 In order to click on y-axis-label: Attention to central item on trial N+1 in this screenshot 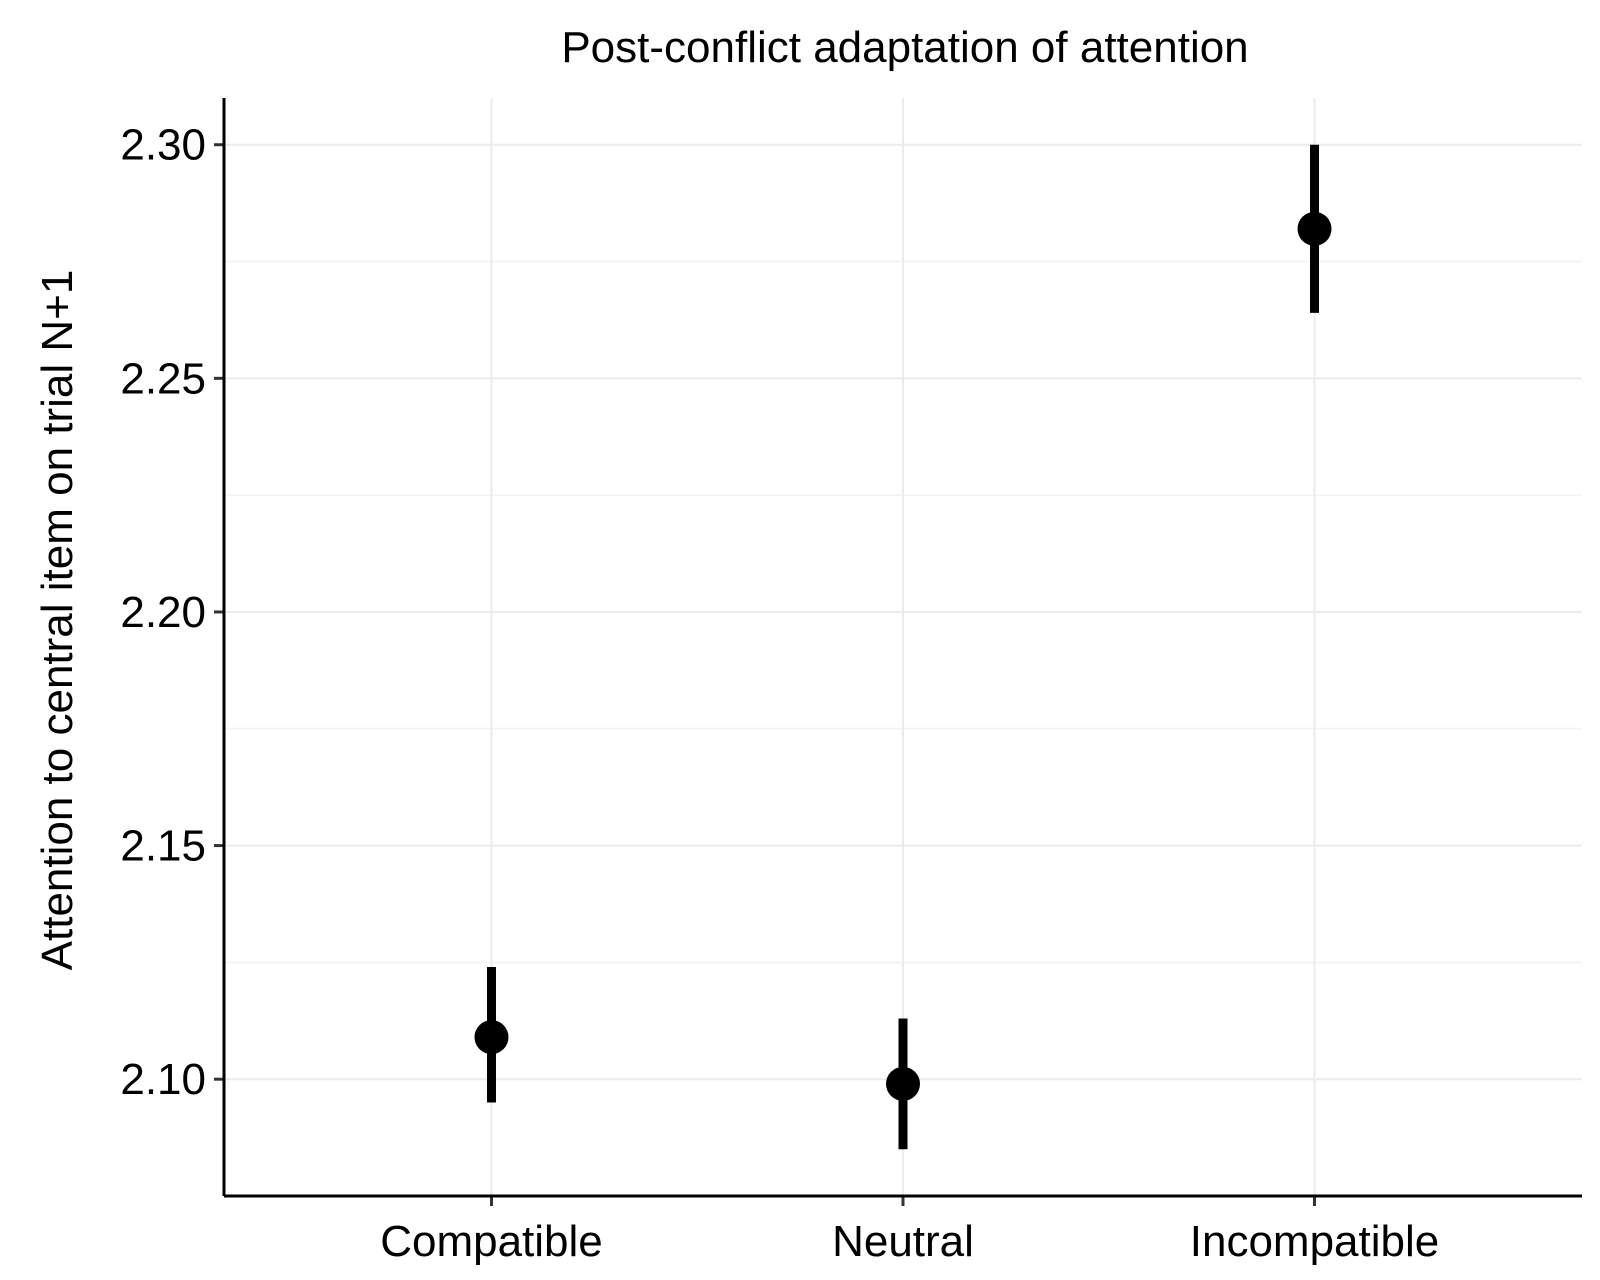, I will do `click(57, 620)`.